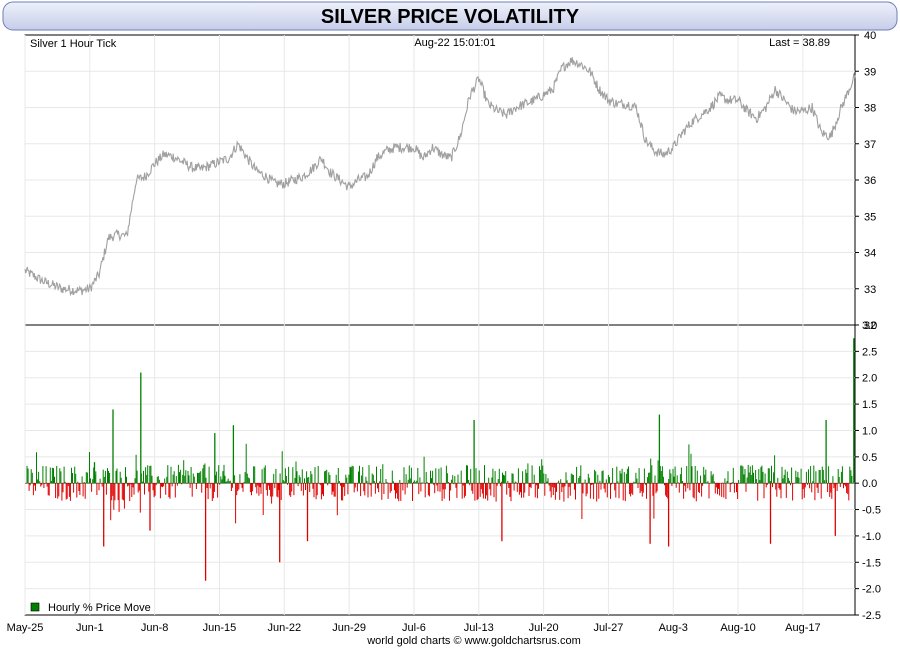 This screenshot has width=900, height=650. What do you see at coordinates (870, 290) in the screenshot?
I see `price-tick-label: 33` at bounding box center [870, 290].